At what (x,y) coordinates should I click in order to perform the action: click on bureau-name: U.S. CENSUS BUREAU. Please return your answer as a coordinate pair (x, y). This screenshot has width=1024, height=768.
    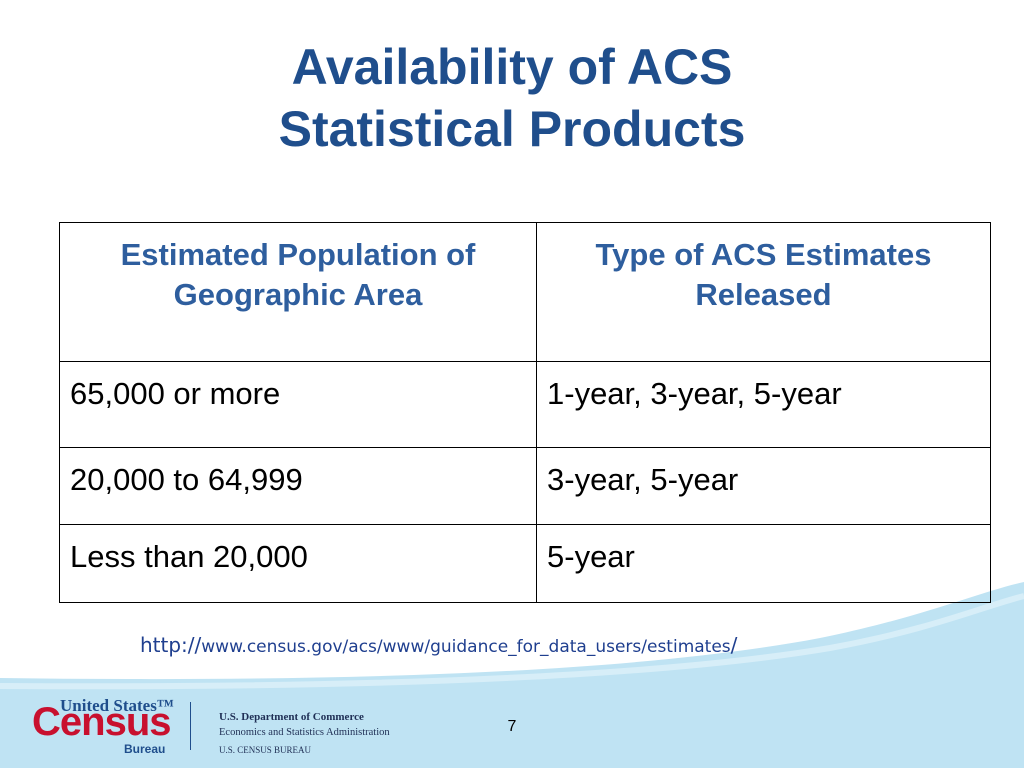
    Looking at the image, I should click on (265, 750).